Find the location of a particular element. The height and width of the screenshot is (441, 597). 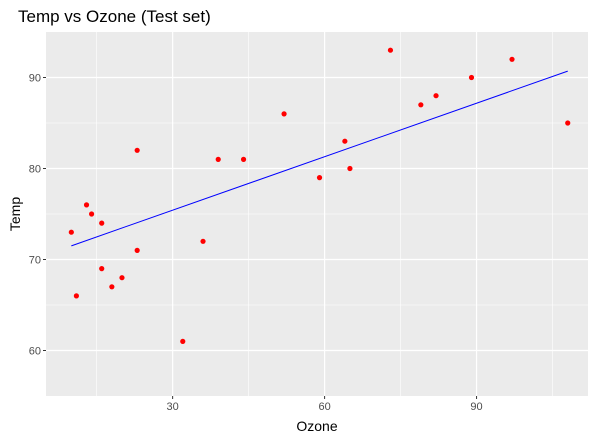

x-axis-title: Ozone is located at coordinates (316, 426).